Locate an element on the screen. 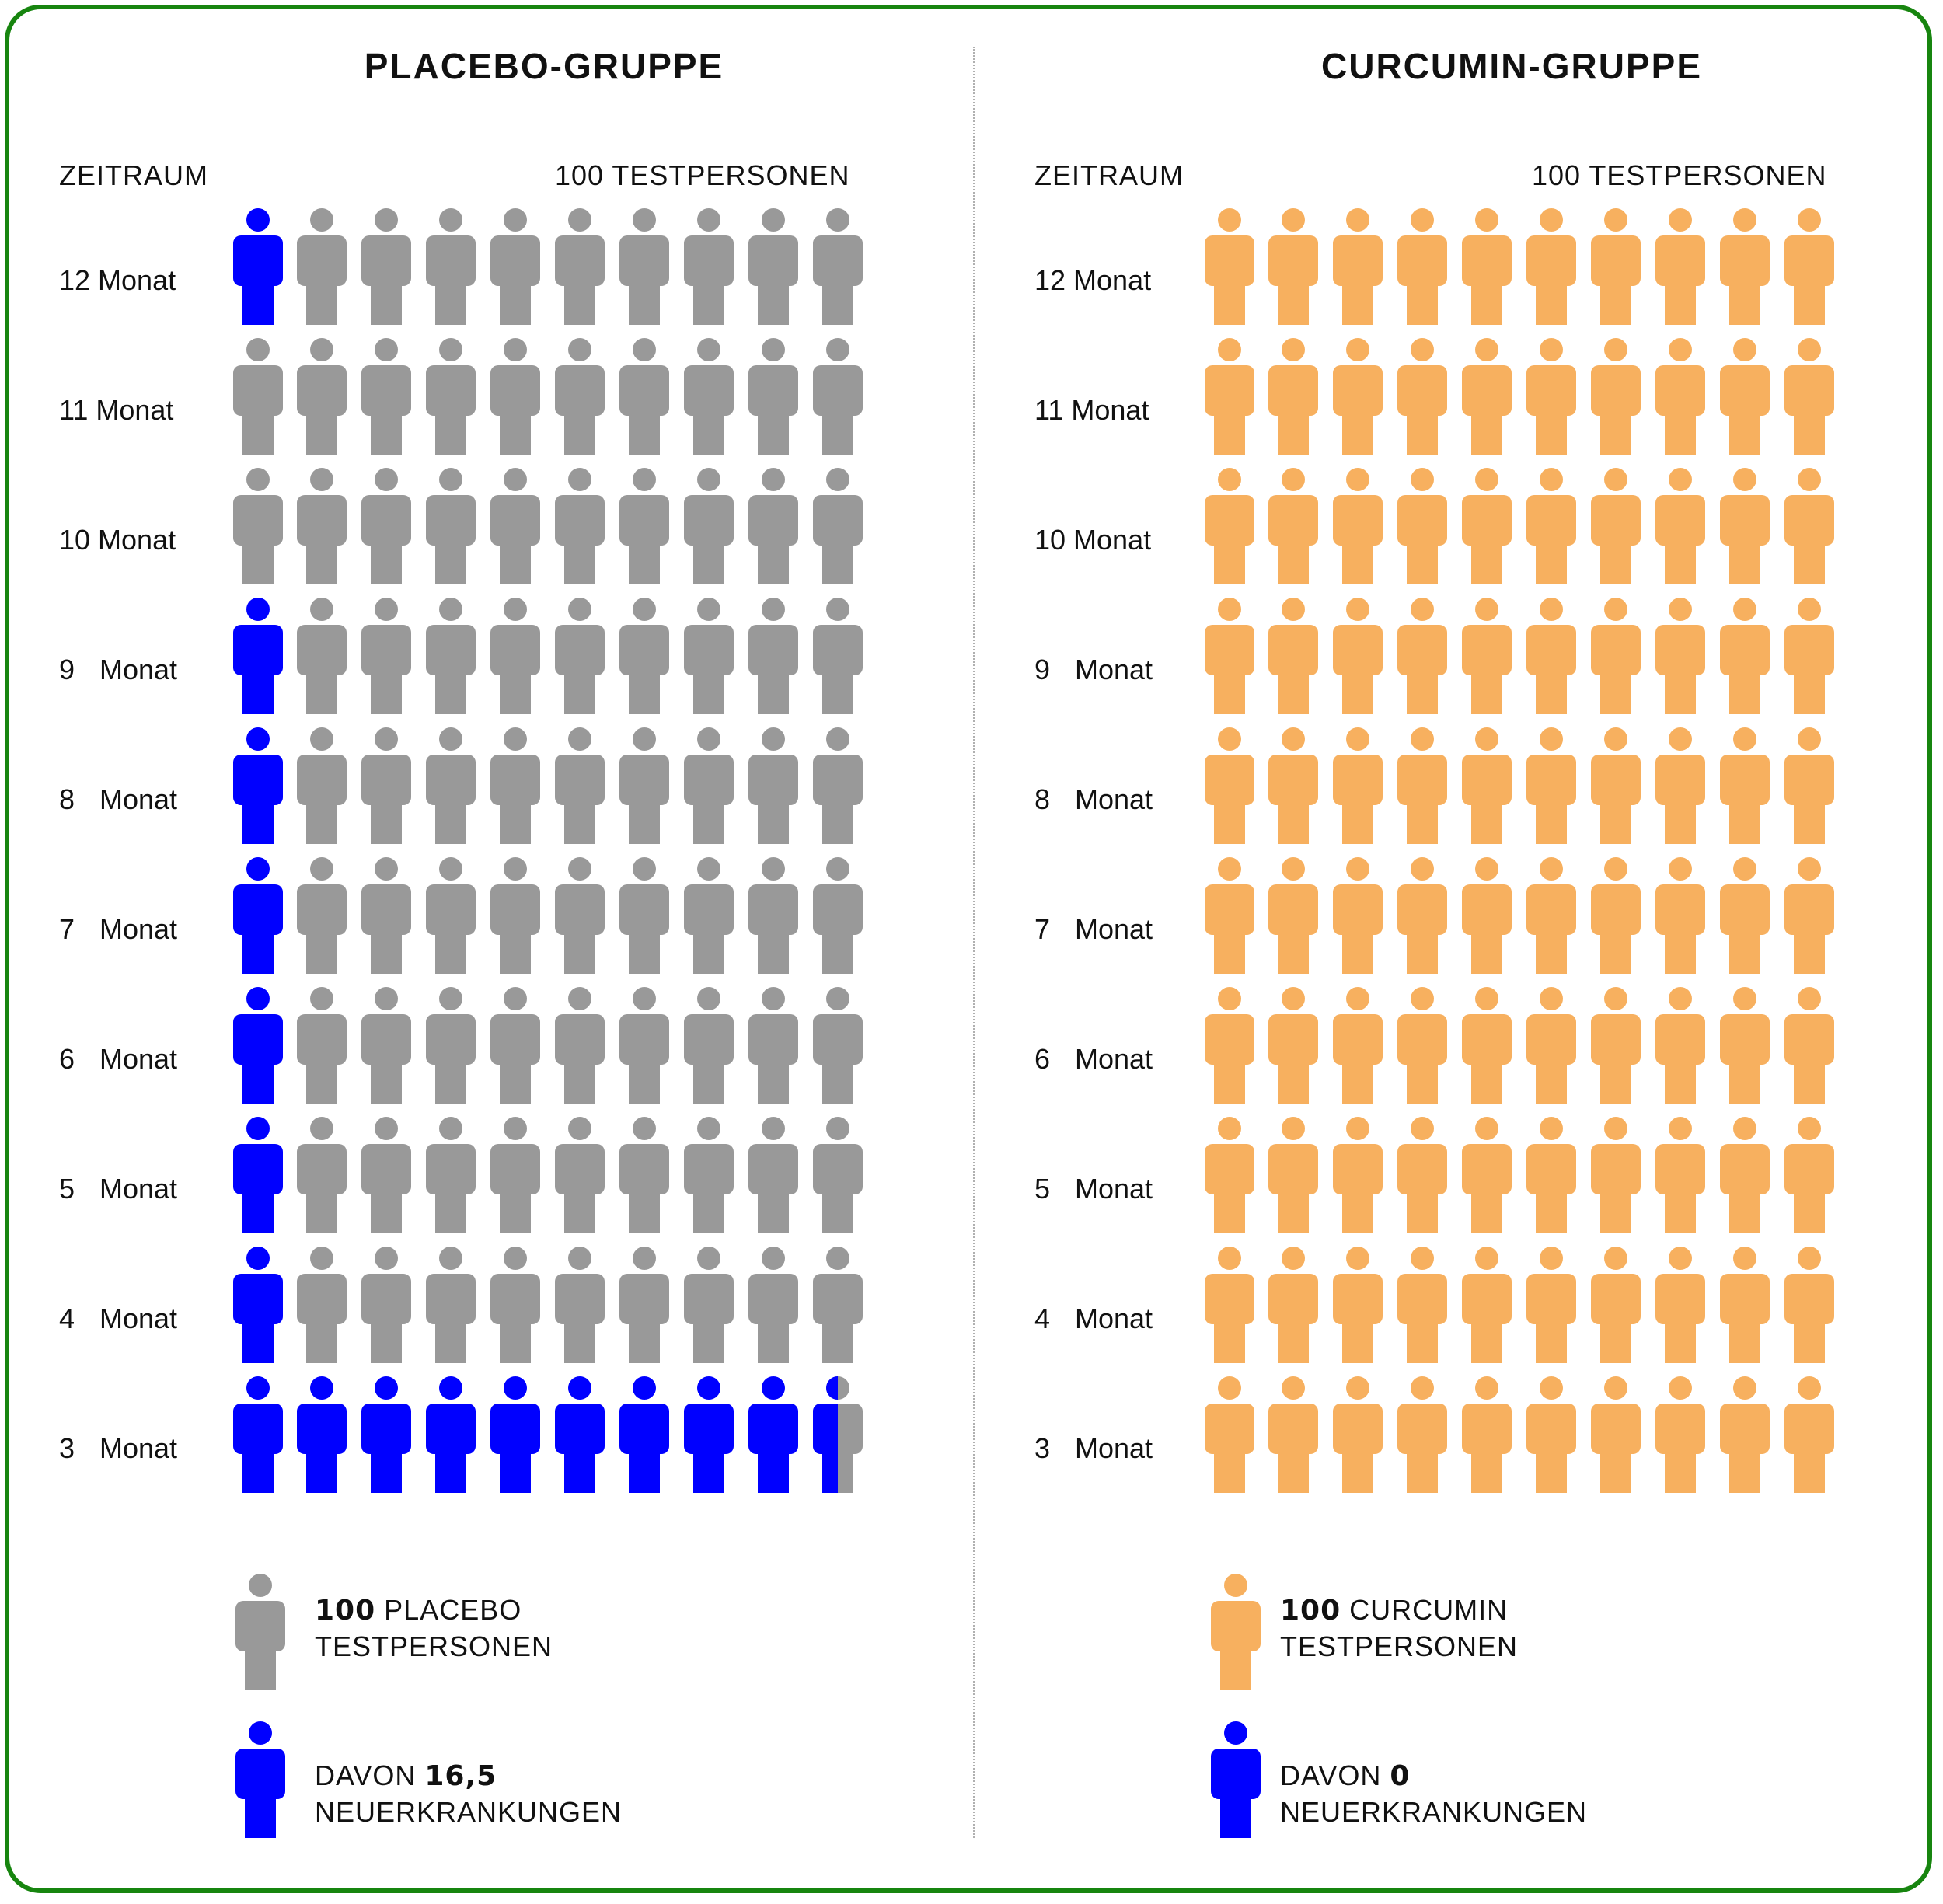 This screenshot has height=1904, width=1943. legend-curcumin-person-icon is located at coordinates (1236, 1632).